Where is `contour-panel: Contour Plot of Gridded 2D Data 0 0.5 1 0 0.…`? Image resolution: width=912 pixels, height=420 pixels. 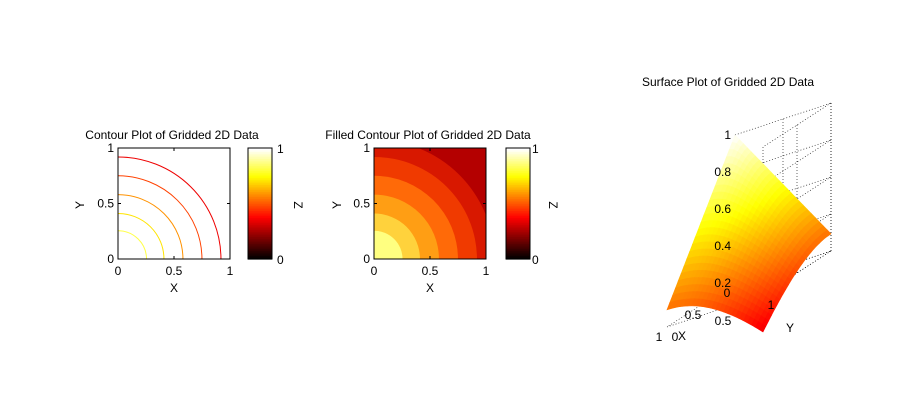 contour-panel: Contour Plot of Gridded 2D Data 0 0.5 1 0 0.… is located at coordinates (189, 211).